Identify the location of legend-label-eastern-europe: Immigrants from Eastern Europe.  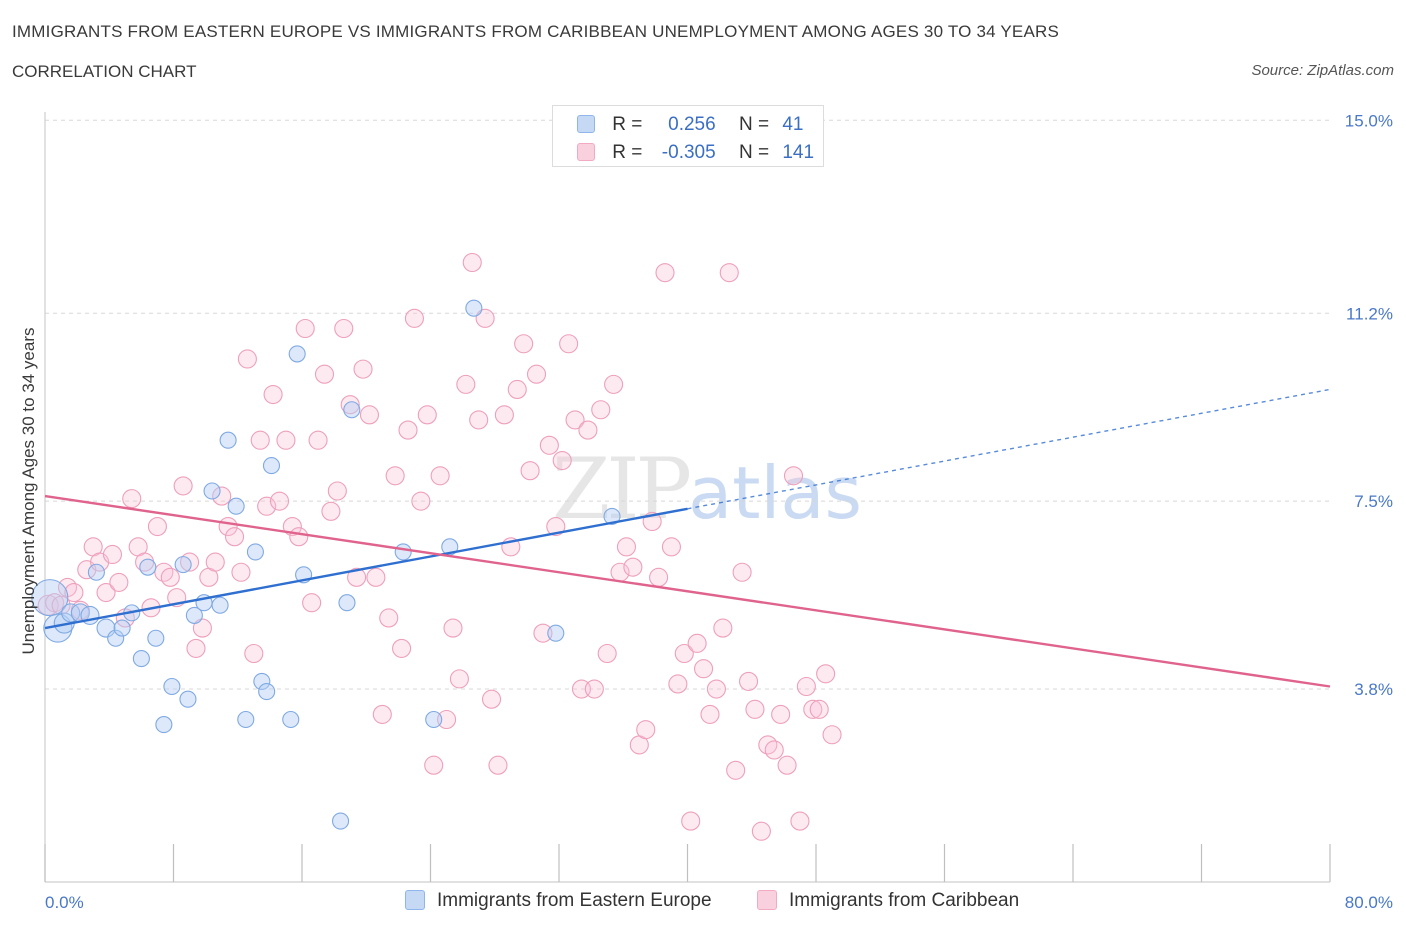
(574, 900).